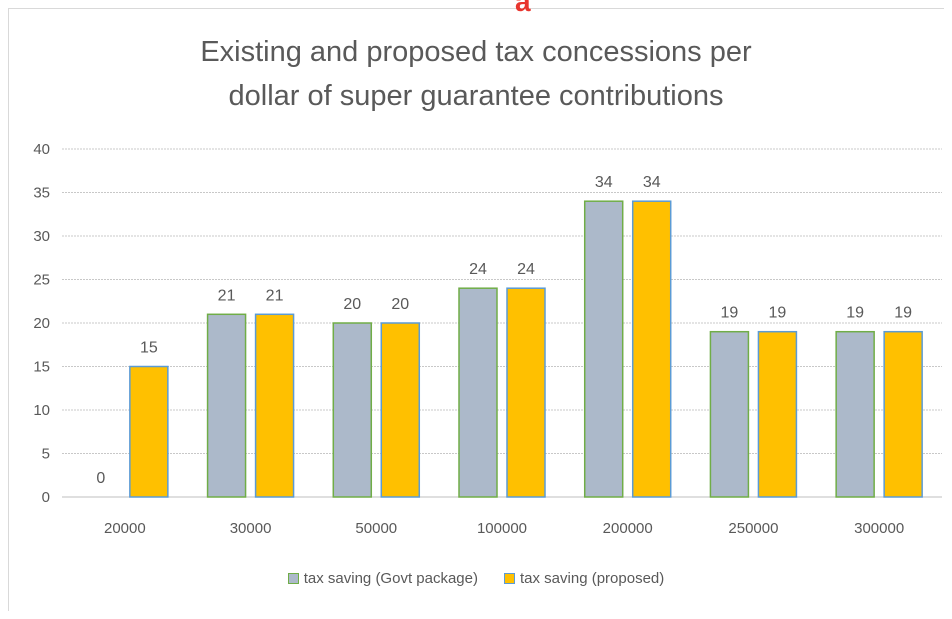  I want to click on y-tick-label: 0, so click(46, 497).